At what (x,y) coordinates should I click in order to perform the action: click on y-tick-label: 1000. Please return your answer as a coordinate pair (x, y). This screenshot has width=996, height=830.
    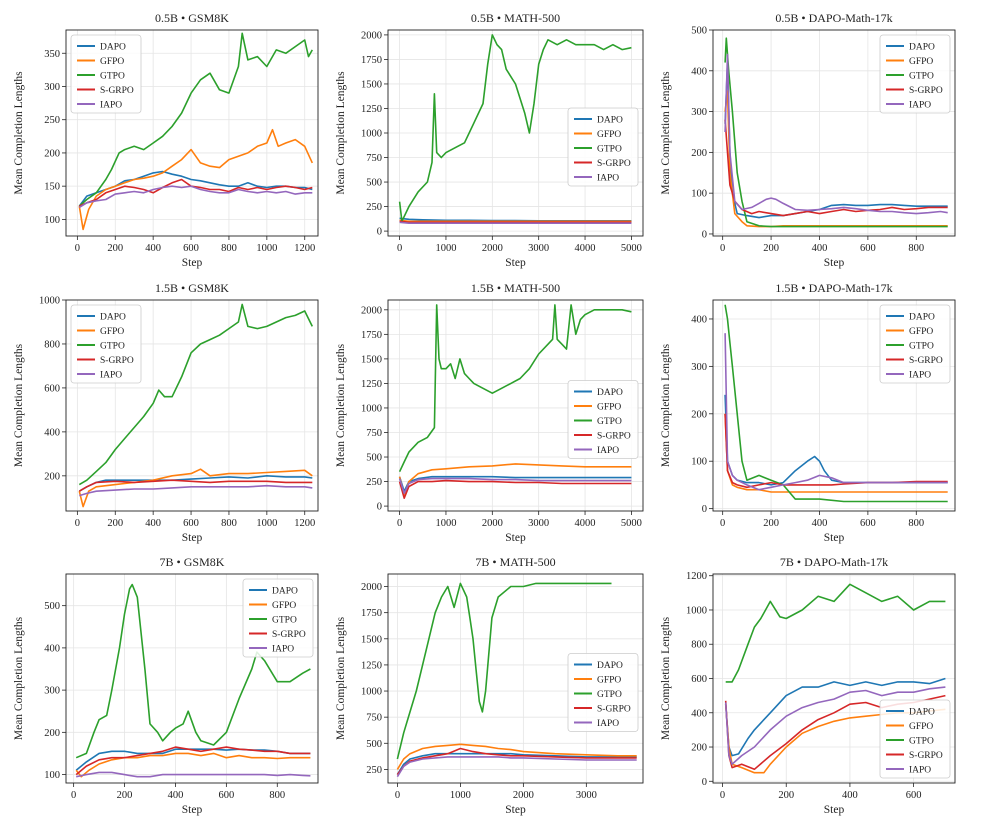
    Looking at the image, I should click on (49, 301).